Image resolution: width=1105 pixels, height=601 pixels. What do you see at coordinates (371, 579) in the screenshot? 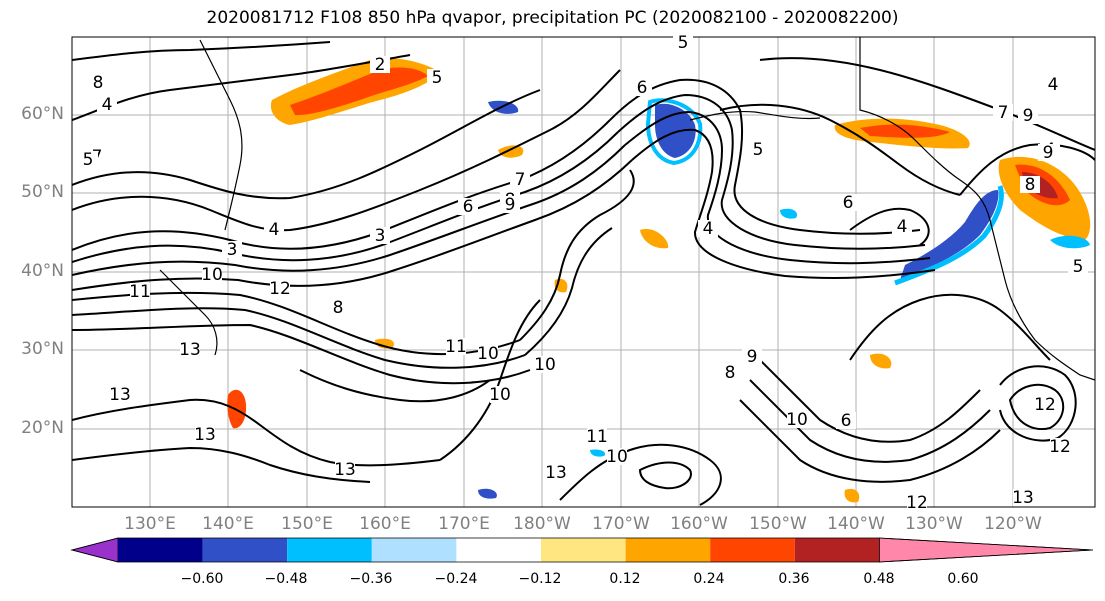
I see `colorbar-tick-label: −0.36` at bounding box center [371, 579].